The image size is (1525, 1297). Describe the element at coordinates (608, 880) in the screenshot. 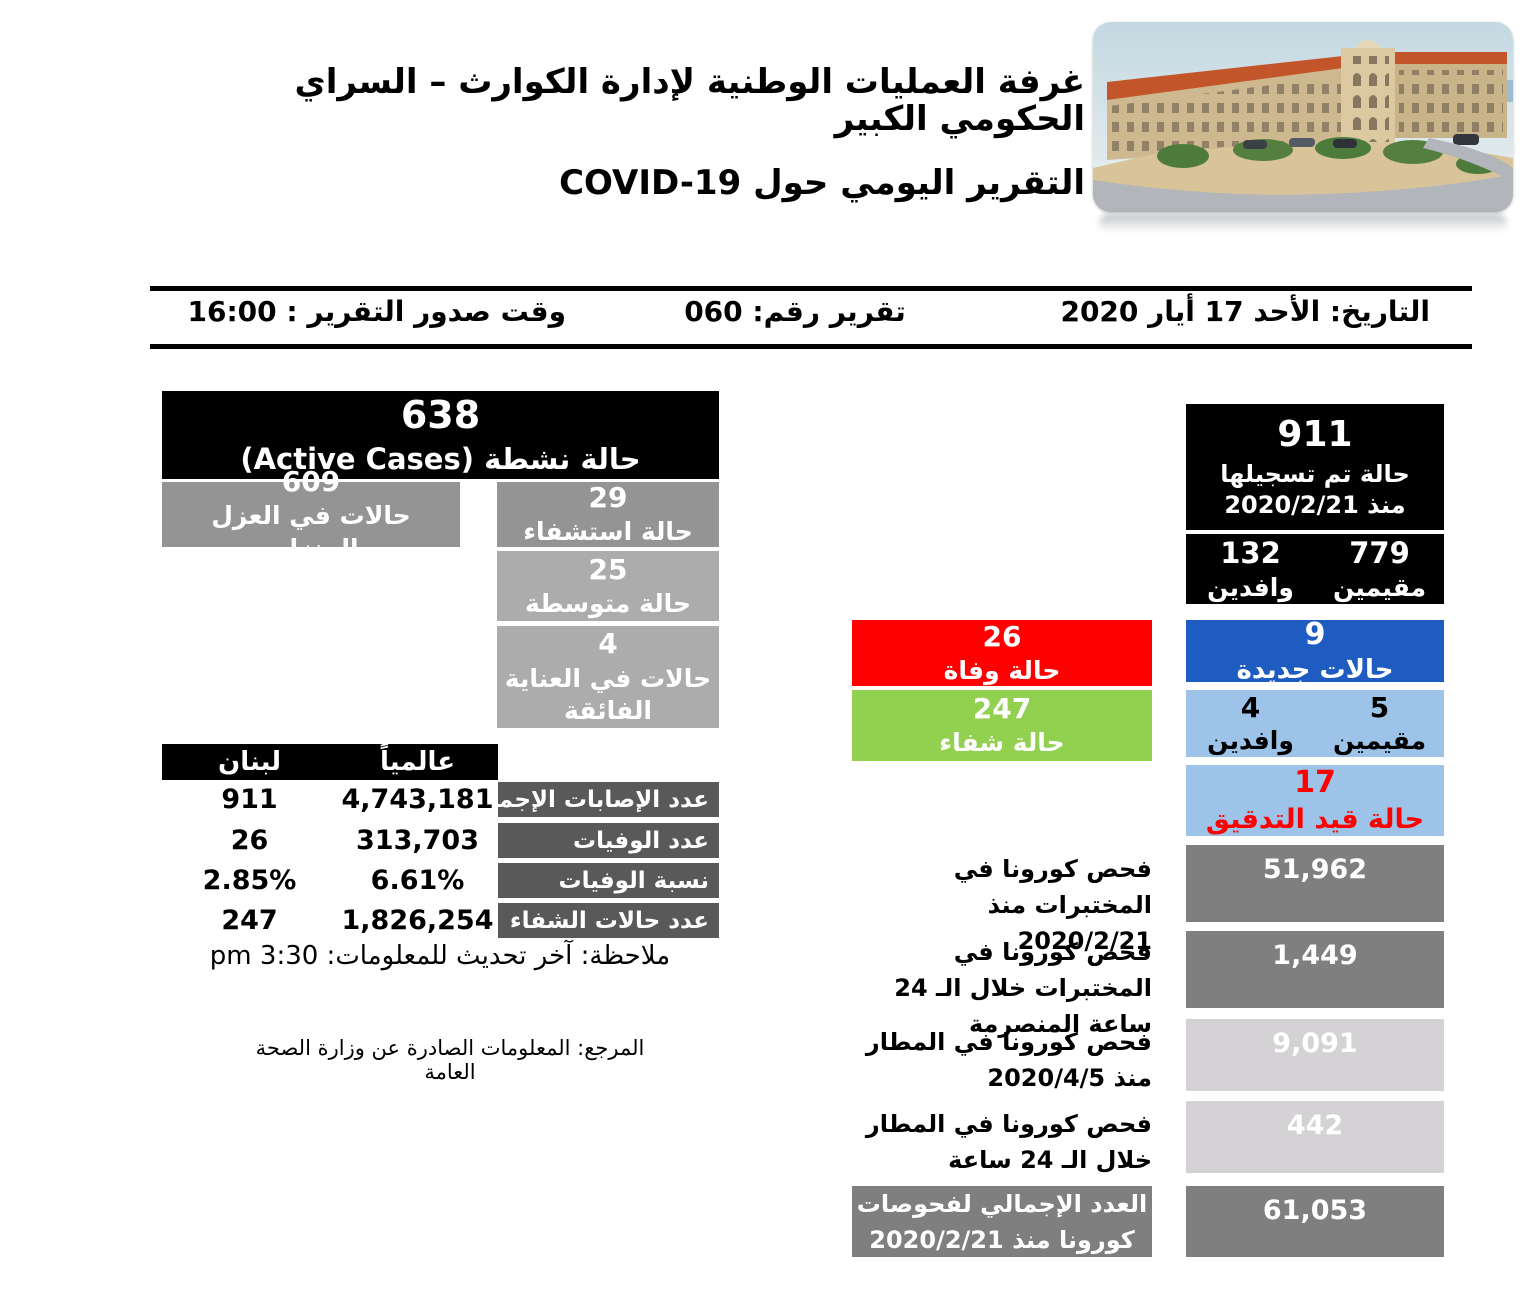

I see `table-row-label: نسبة الوفيات` at that location.